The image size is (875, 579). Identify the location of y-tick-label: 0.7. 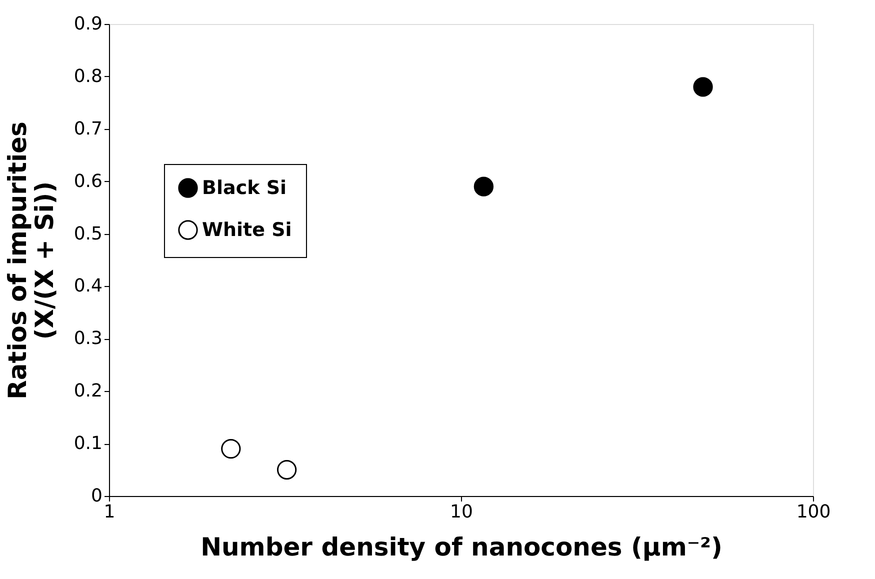
(88, 129).